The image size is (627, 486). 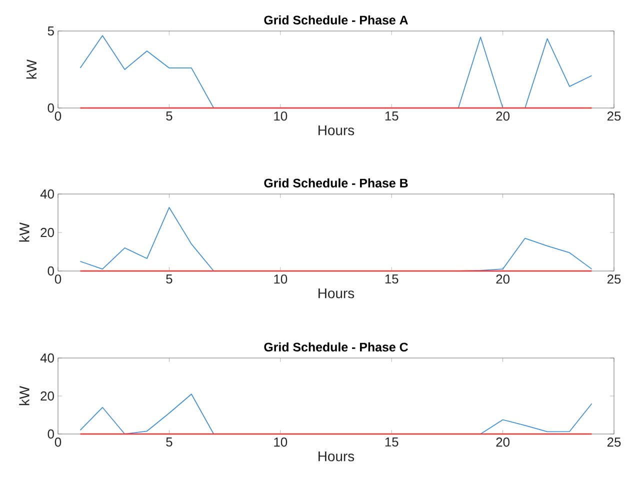 I want to click on chart-title: Grid Schedule - Phase B, so click(x=336, y=183).